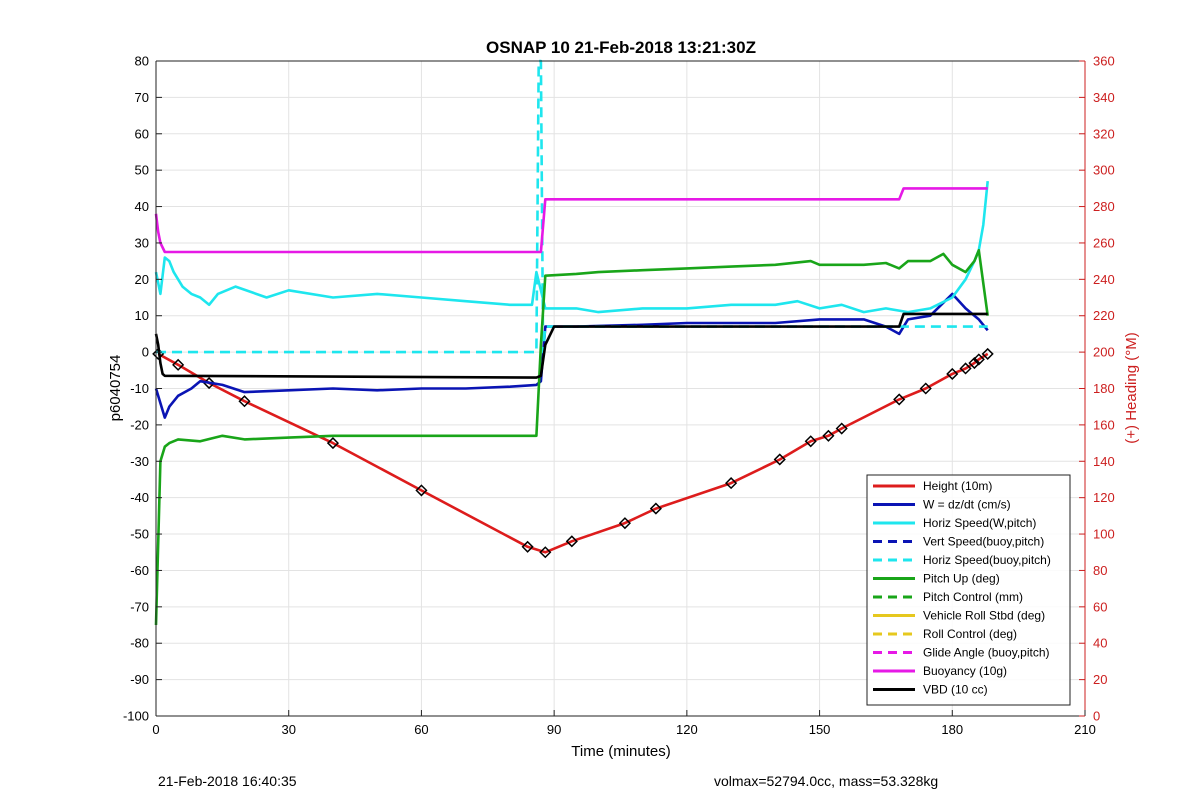 Image resolution: width=1200 pixels, height=804 pixels. I want to click on legend-box, so click(968, 590).